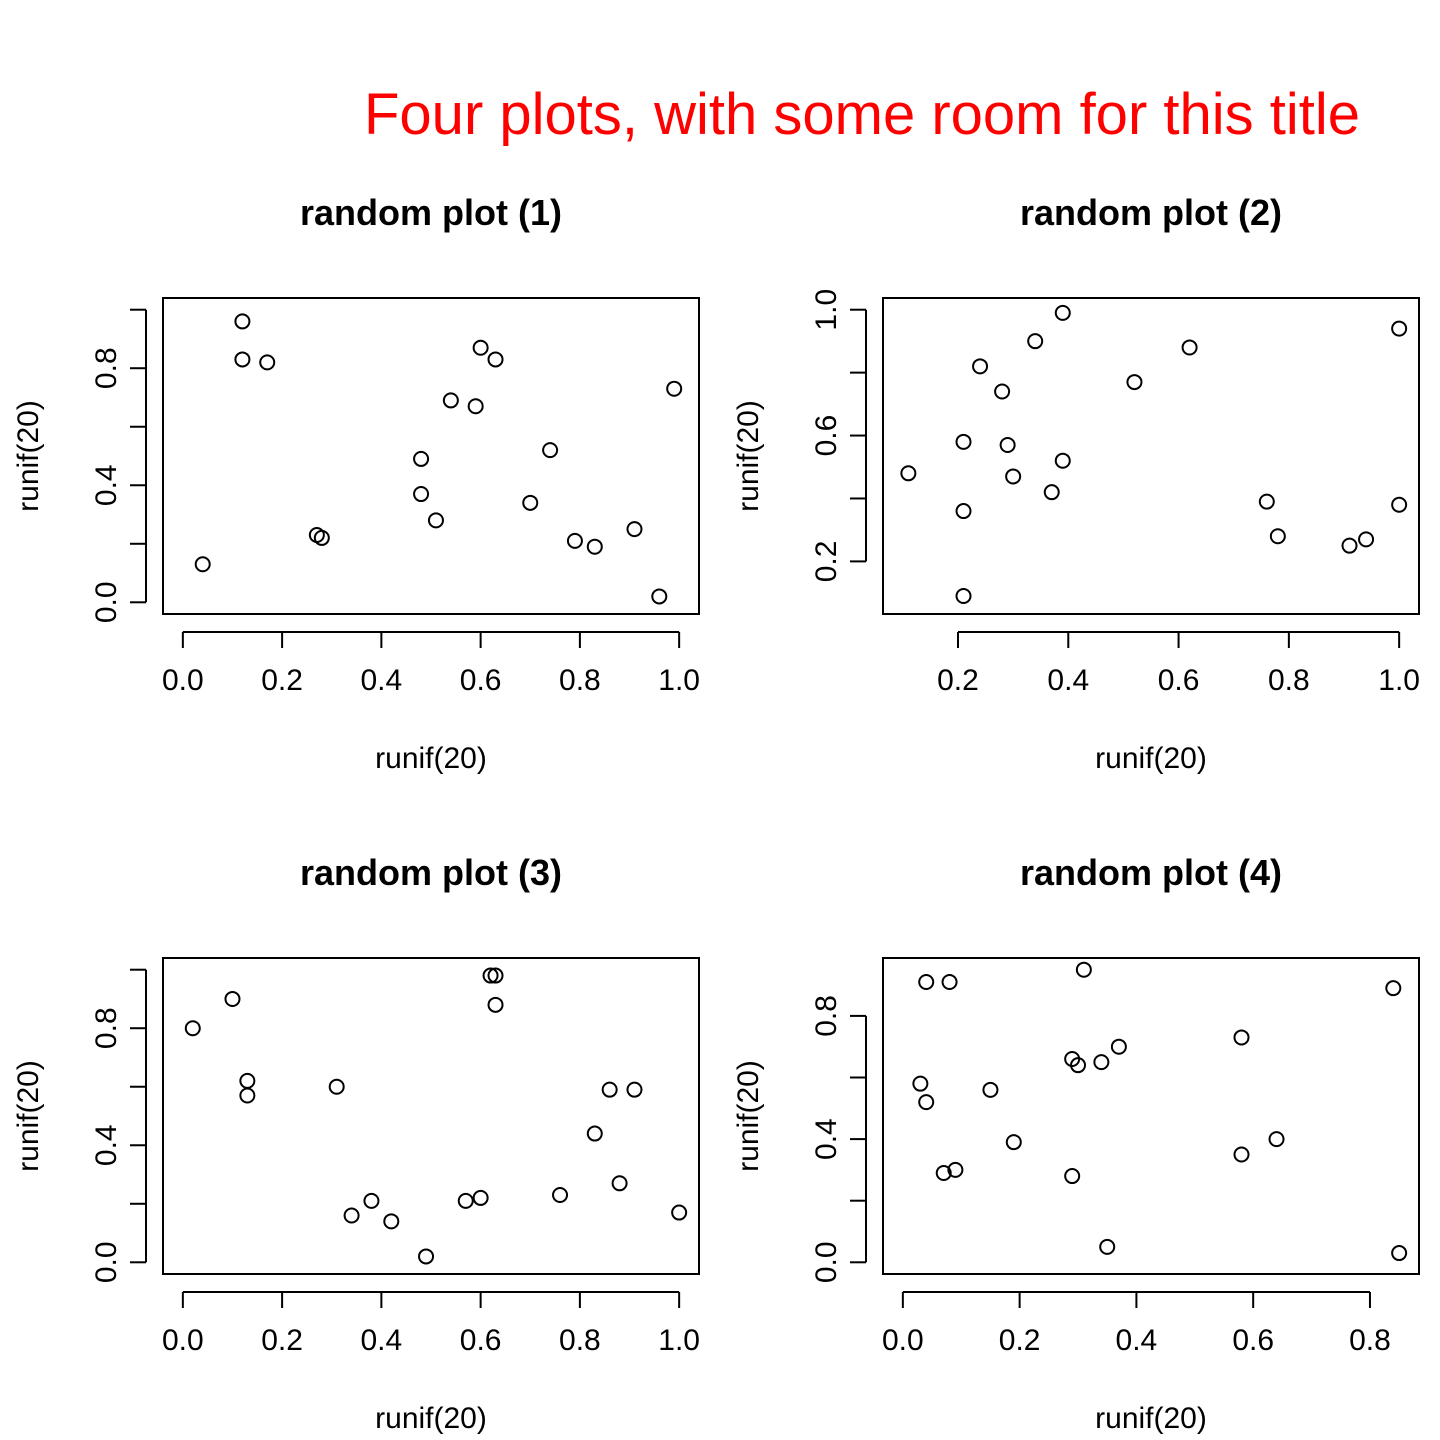 This screenshot has width=1440, height=1440. Describe the element at coordinates (679, 1340) in the screenshot. I see `x-tick-label: 1.0` at that location.